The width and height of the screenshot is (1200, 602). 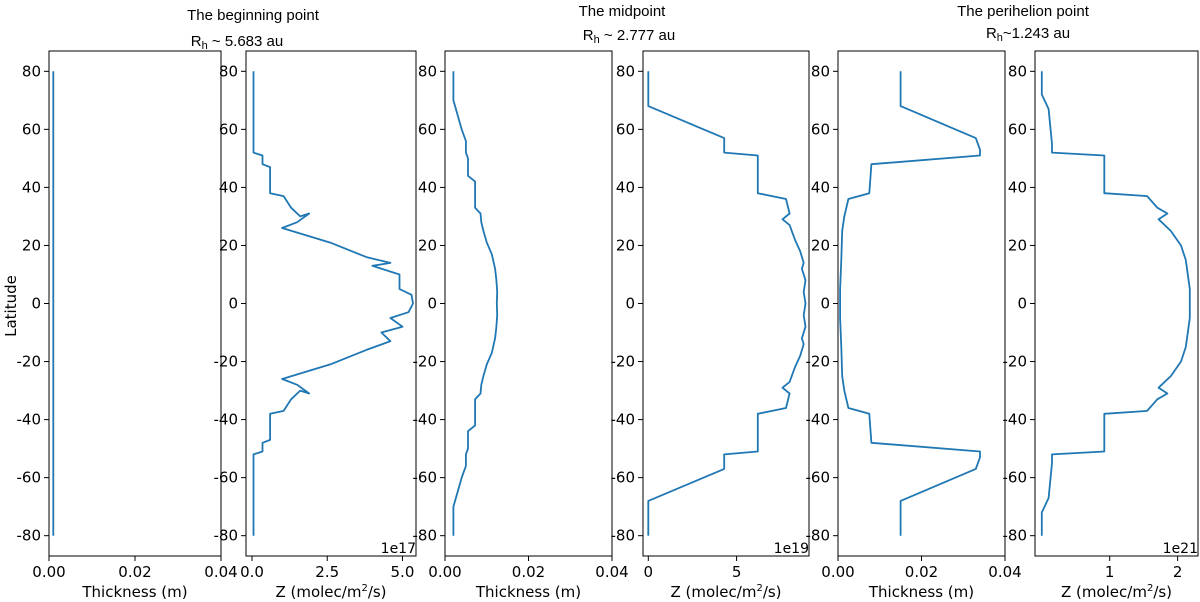 I want to click on panel-6-ytick-label: -40, so click(x=1015, y=420).